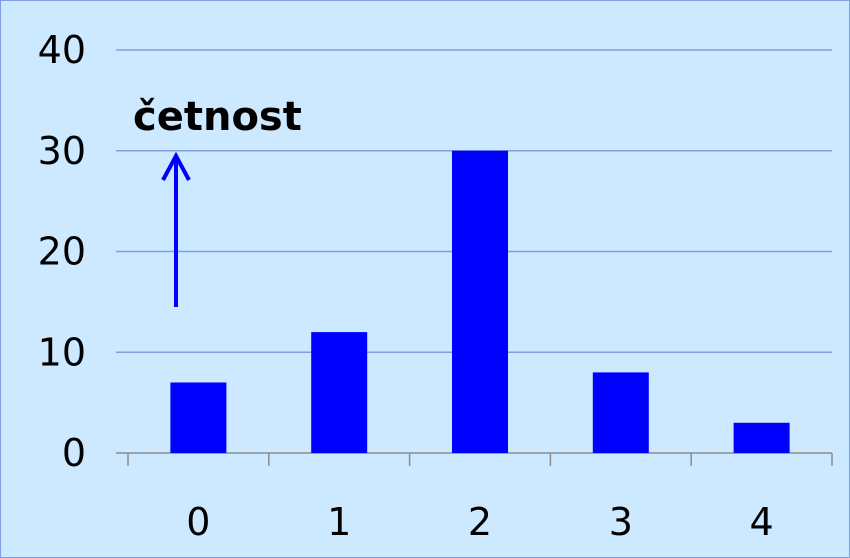 This screenshot has height=558, width=850. Describe the element at coordinates (62, 352) in the screenshot. I see `y-tick-label-10: 10` at that location.